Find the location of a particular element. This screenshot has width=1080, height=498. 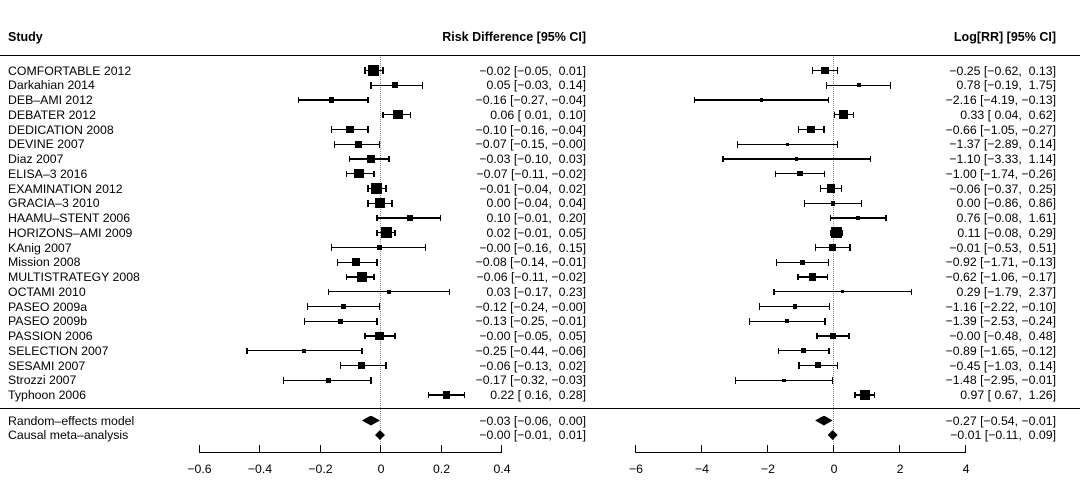

axis-tick-label: −0.4 is located at coordinates (260, 469).